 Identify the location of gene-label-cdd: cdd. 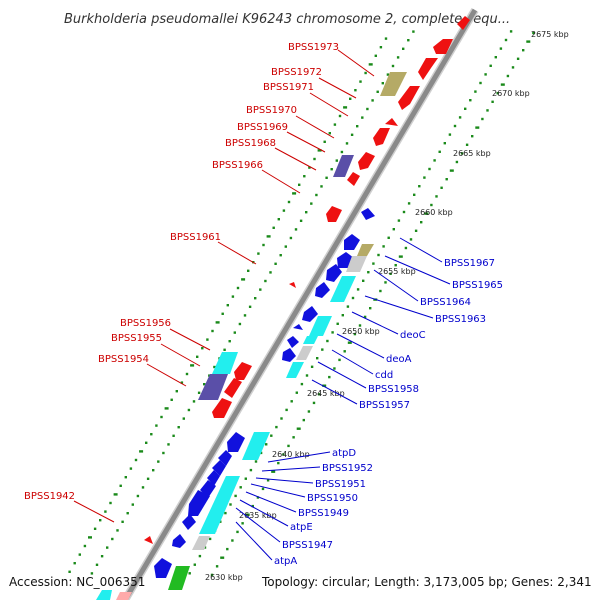
(384, 375).